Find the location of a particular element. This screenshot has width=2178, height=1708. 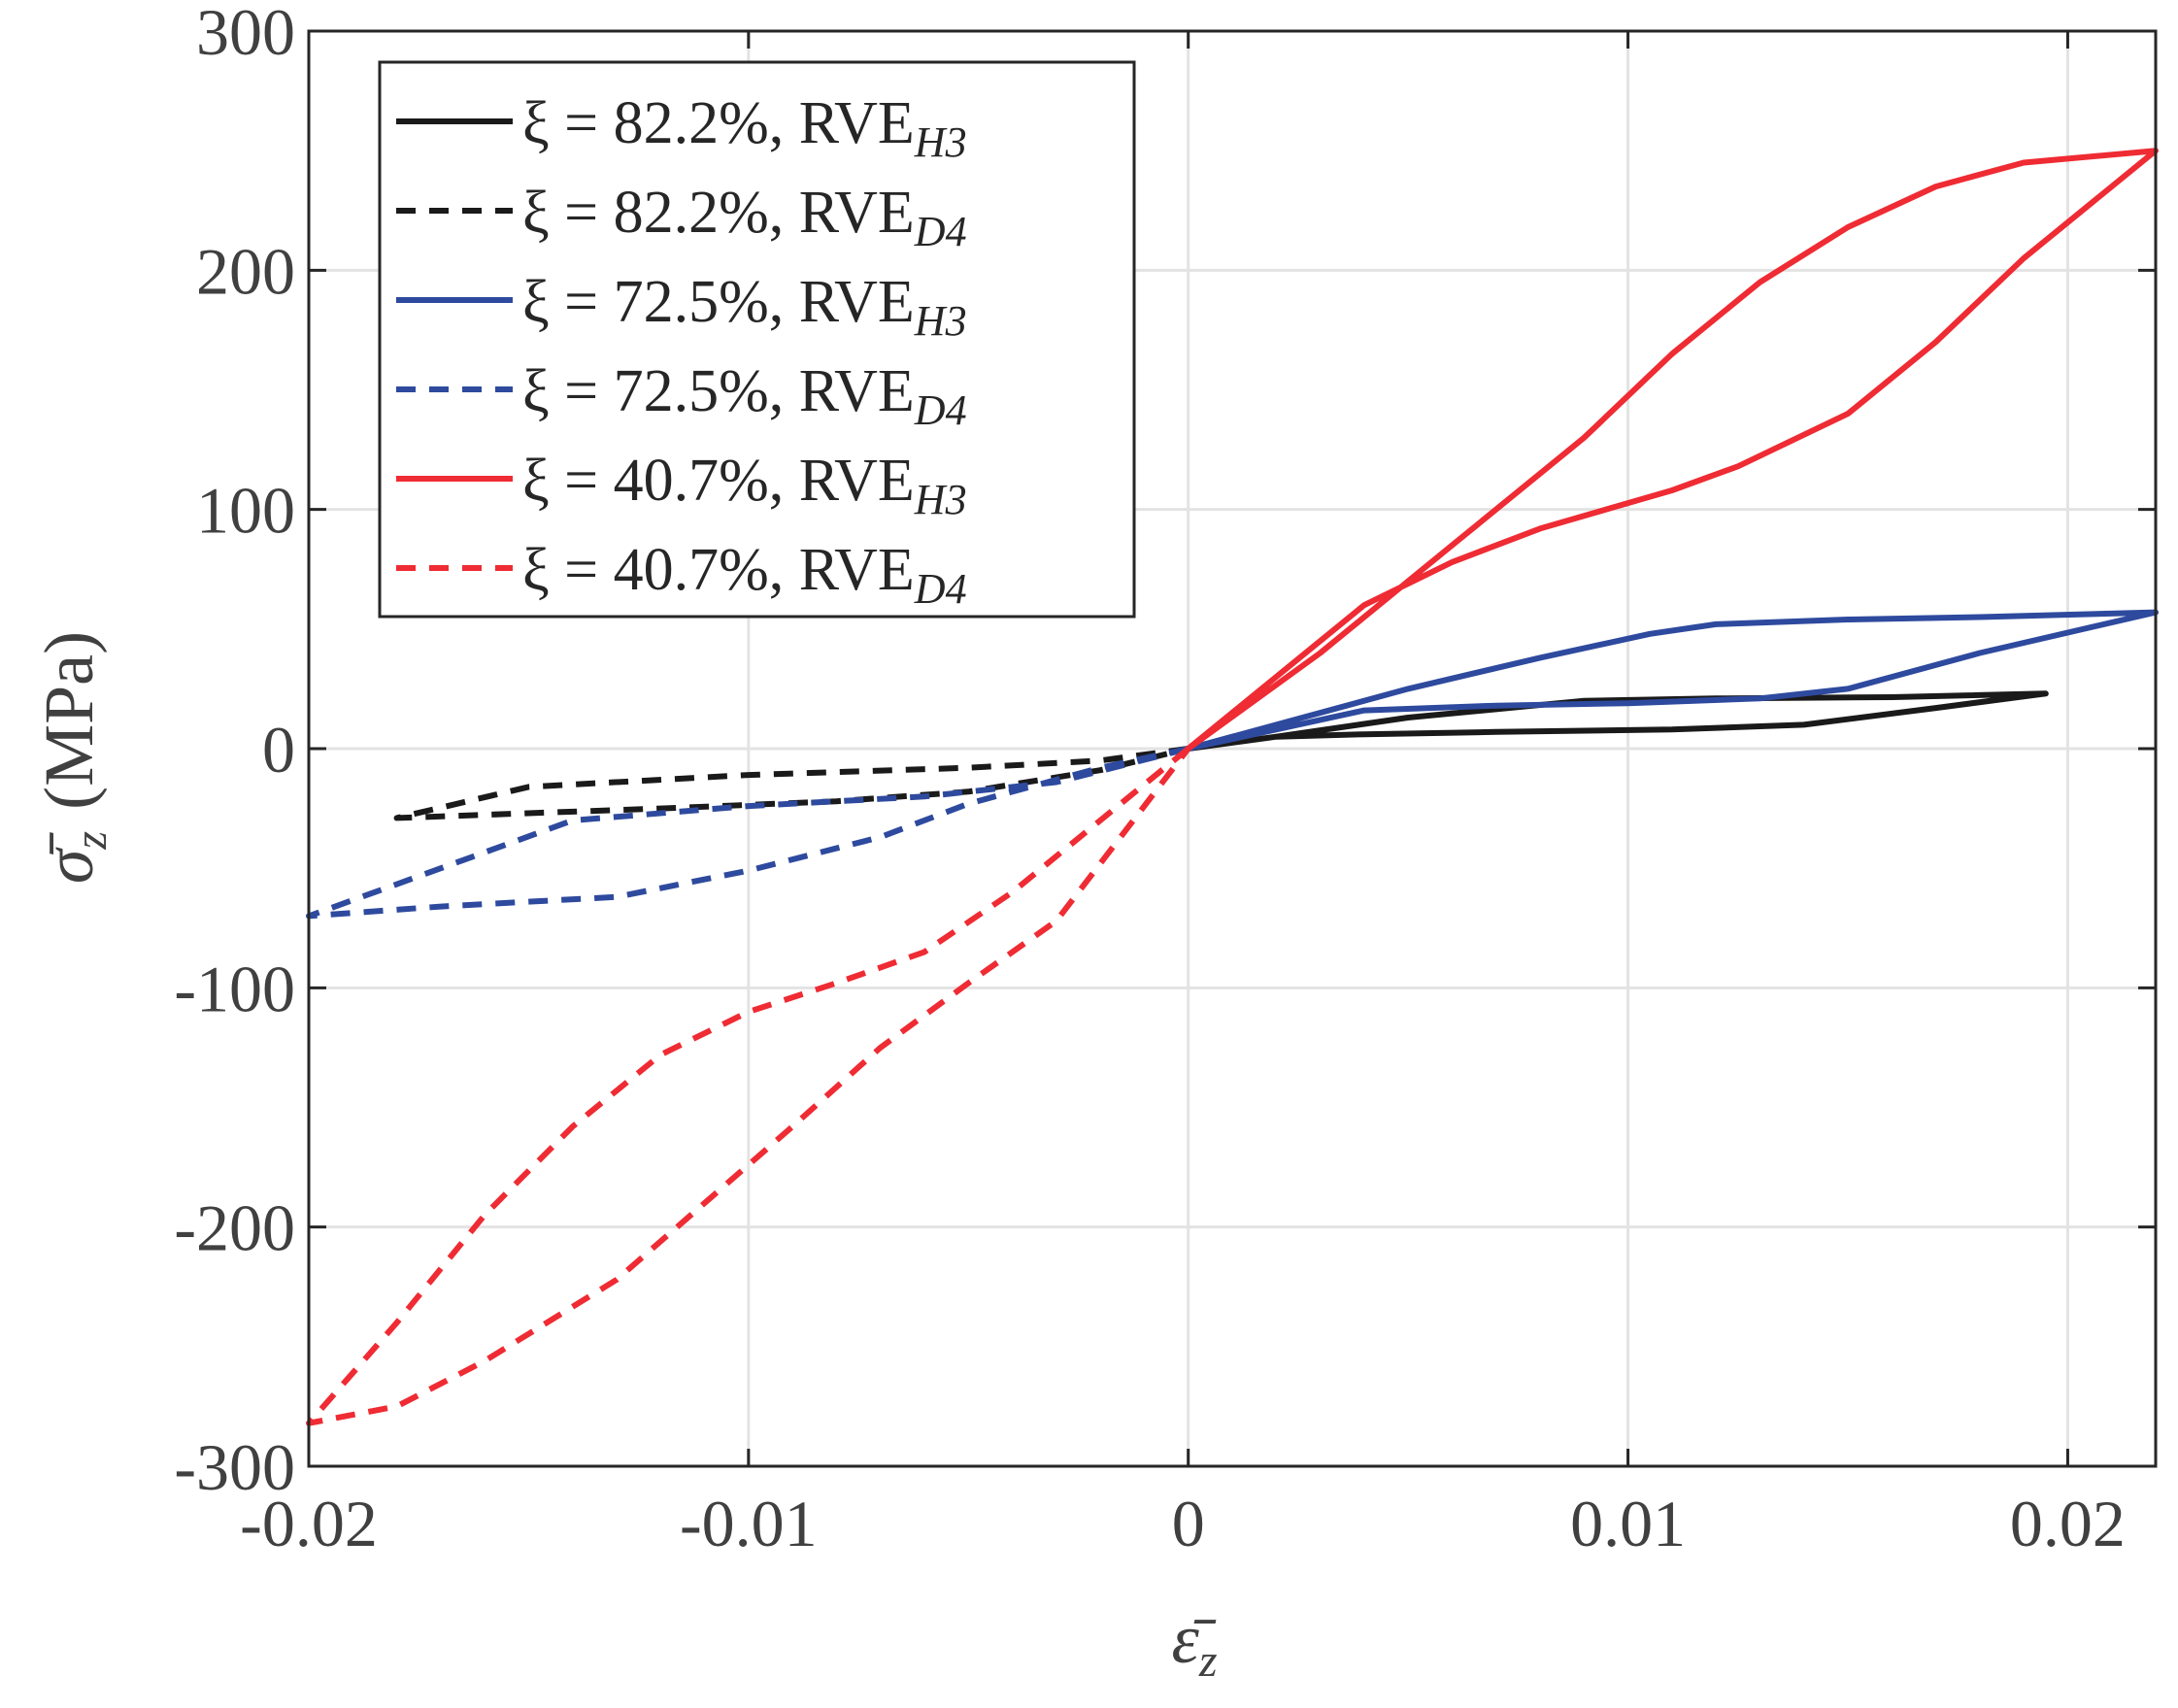

legend-entry-1: ξ = 82.2%, RVEH3 is located at coordinates (681, 128).